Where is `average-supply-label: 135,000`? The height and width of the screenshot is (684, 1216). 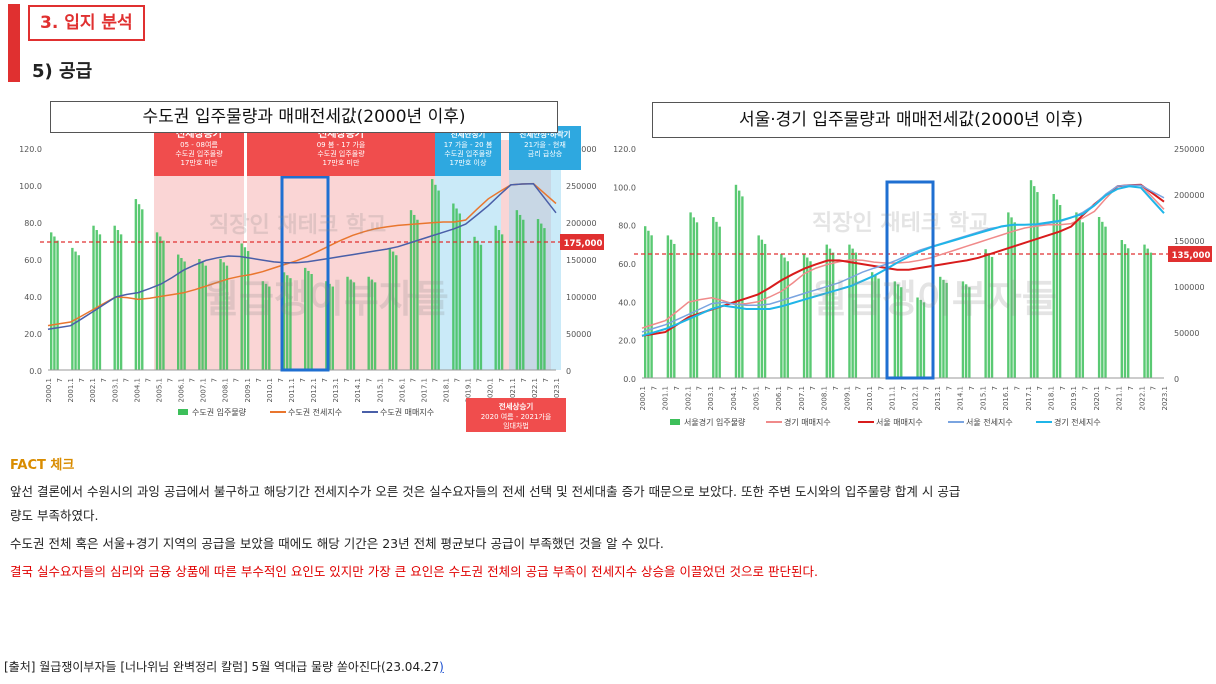
average-supply-label: 135,000 is located at coordinates (1191, 256).